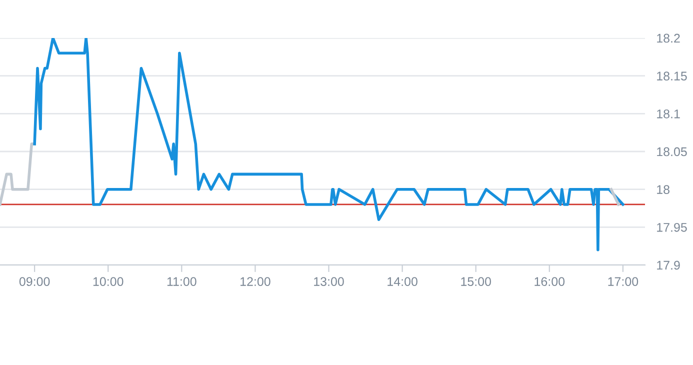 The image size is (693, 365). What do you see at coordinates (668, 113) in the screenshot?
I see `y-tick-label: 18.1` at bounding box center [668, 113].